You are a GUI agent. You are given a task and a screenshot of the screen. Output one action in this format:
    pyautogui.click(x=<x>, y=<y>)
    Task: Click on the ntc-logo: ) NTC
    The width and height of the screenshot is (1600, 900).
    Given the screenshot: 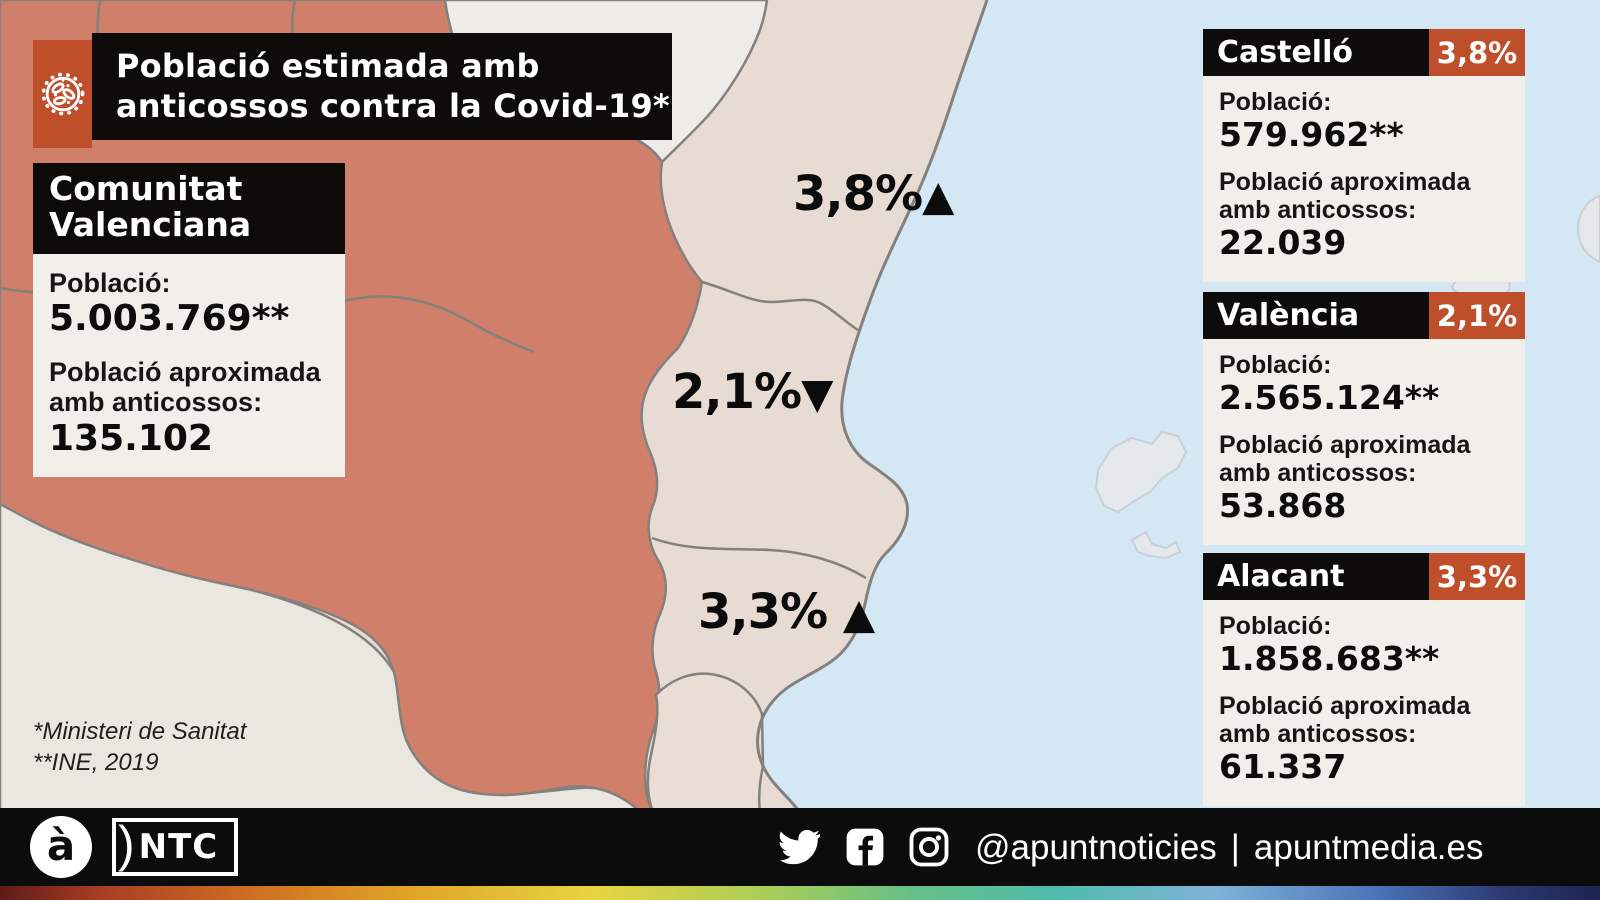 What is the action you would take?
    pyautogui.click(x=175, y=847)
    